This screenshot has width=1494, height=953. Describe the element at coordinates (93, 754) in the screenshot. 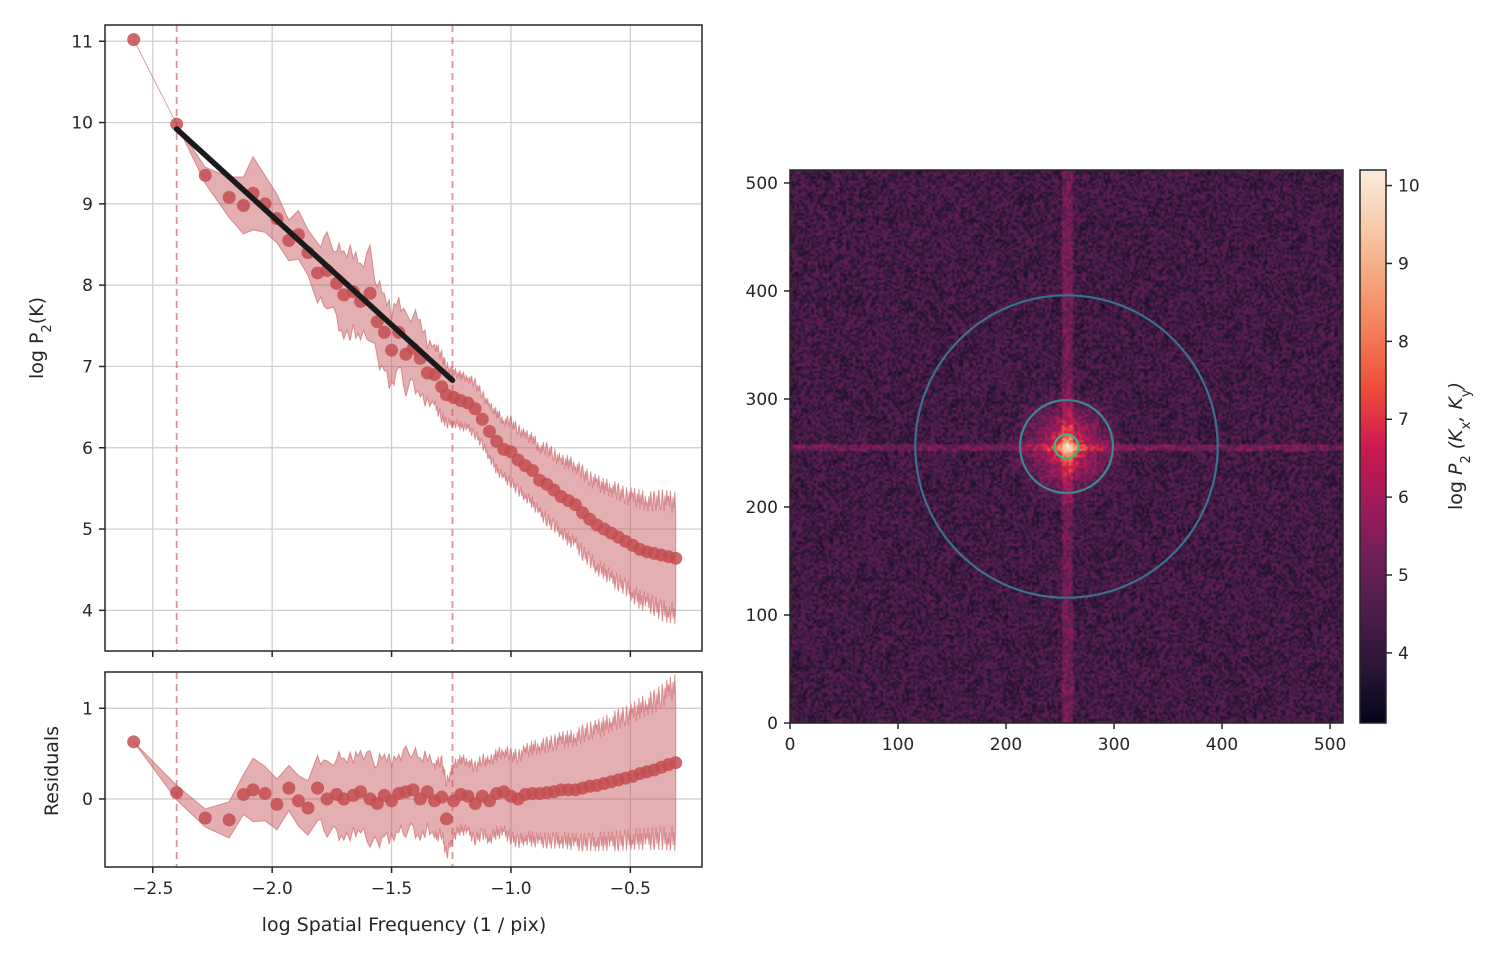

I see `bot-yticks: 01` at that location.